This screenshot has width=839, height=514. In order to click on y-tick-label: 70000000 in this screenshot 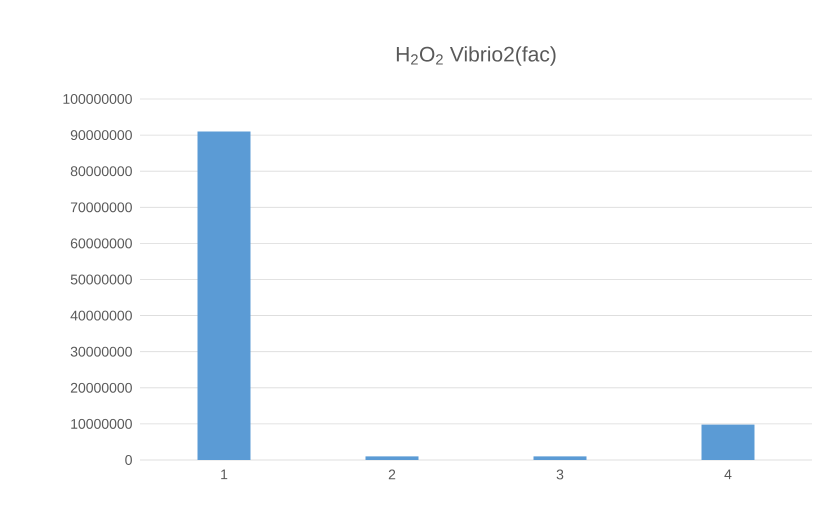, I will do `click(101, 207)`.